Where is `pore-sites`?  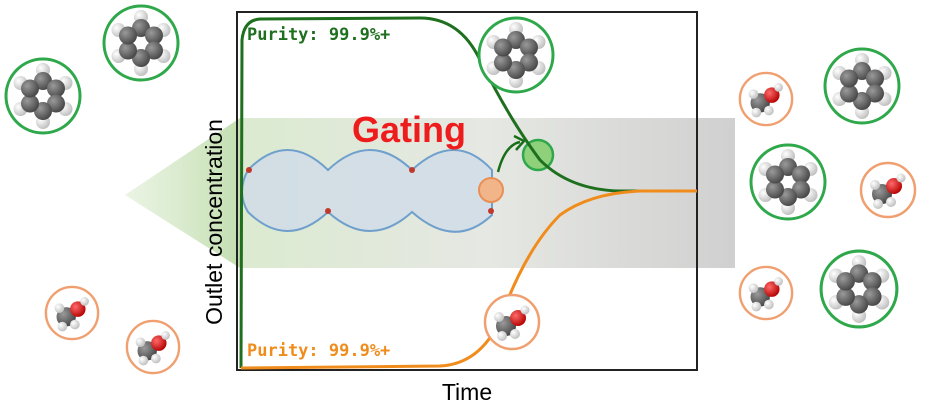 pore-sites is located at coordinates (370, 190).